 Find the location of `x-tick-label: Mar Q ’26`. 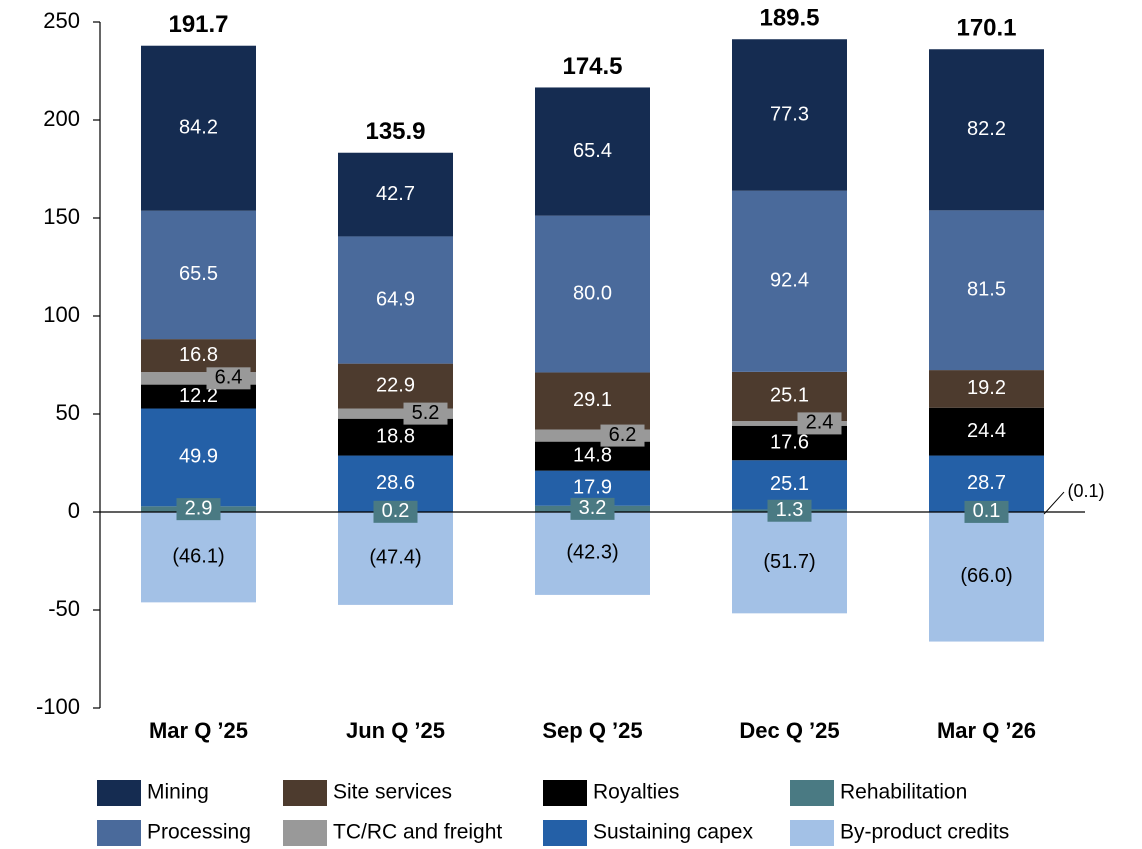

x-tick-label: Mar Q ’26 is located at coordinates (986, 730).